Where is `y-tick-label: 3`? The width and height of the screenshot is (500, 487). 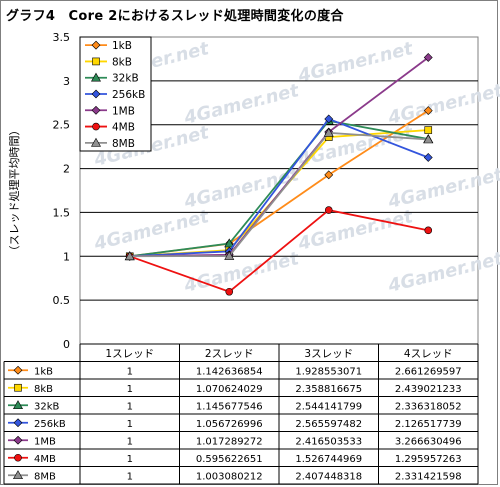
y-tick-label: 3 is located at coordinates (66, 81).